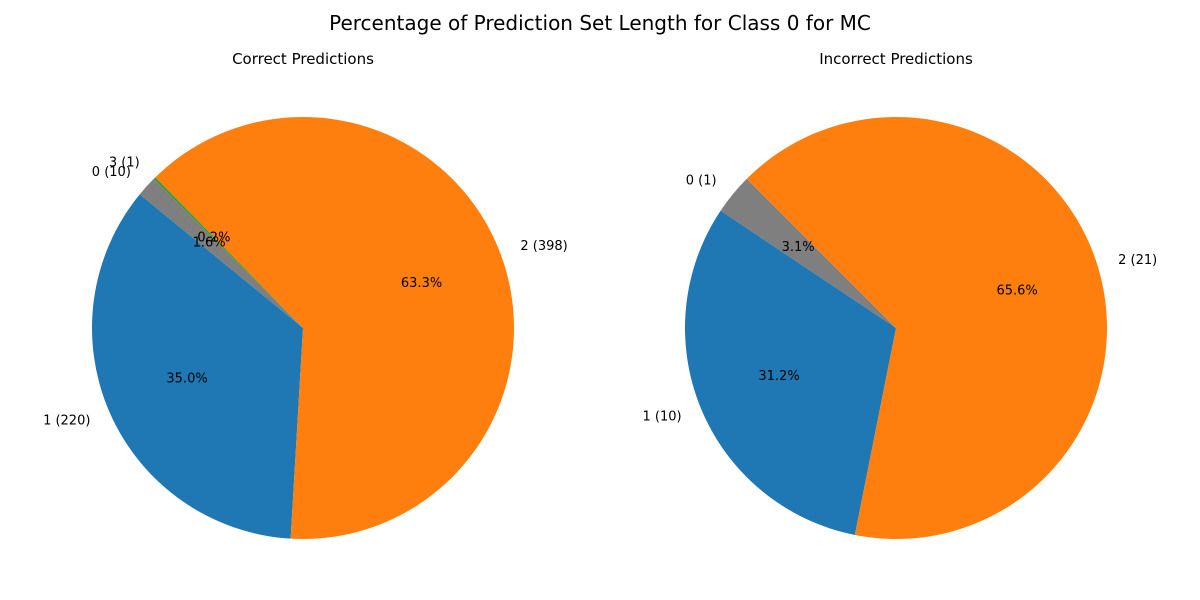 This screenshot has height=600, width=1200. I want to click on slice-percent-label: 63.3%, so click(421, 283).